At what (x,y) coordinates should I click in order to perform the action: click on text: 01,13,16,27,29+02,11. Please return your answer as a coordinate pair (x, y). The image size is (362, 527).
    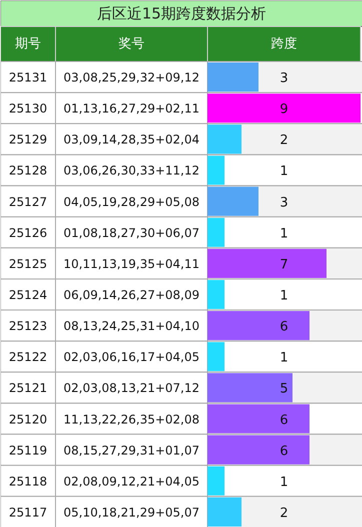
    Looking at the image, I should click on (131, 109).